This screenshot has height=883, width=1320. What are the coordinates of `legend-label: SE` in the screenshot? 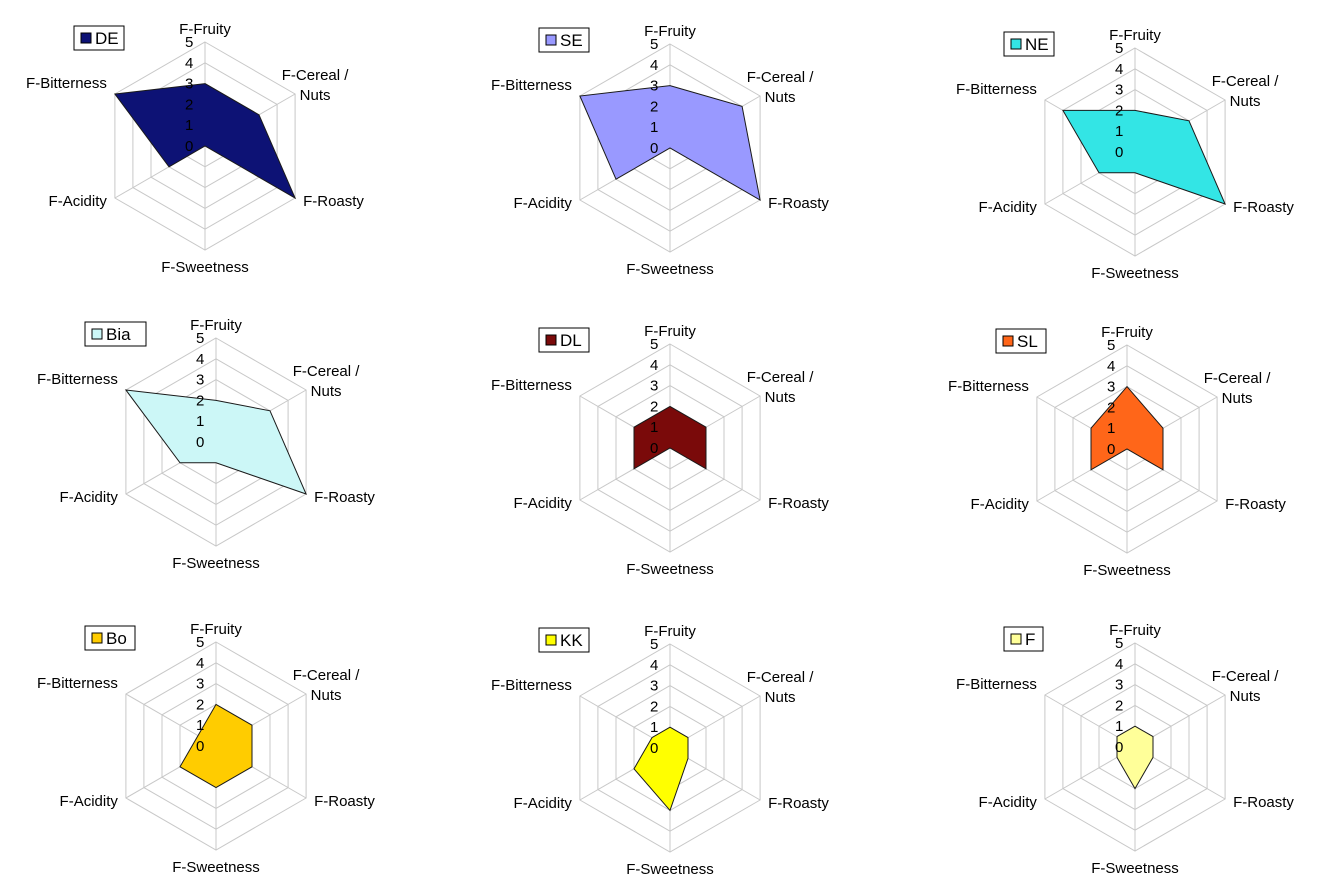 It's located at (571, 40).